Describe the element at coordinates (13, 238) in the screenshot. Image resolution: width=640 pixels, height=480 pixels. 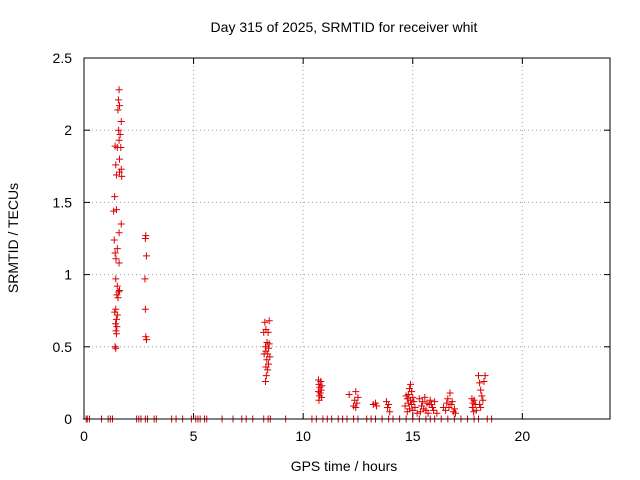
I see `y-axis-label: SRMTID / TECUs` at that location.